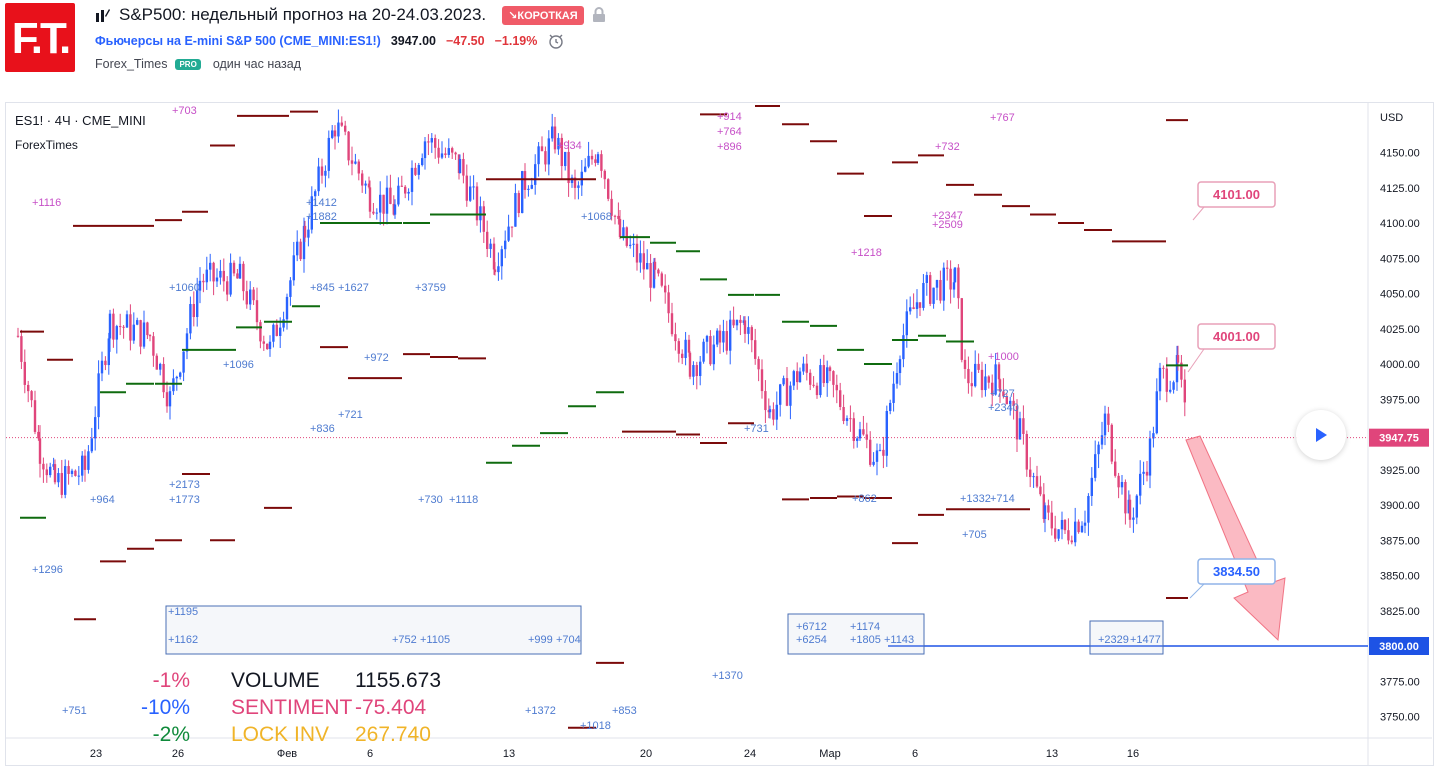 The width and height of the screenshot is (1437, 771). I want to click on annotation-number: +1162, so click(183, 640).